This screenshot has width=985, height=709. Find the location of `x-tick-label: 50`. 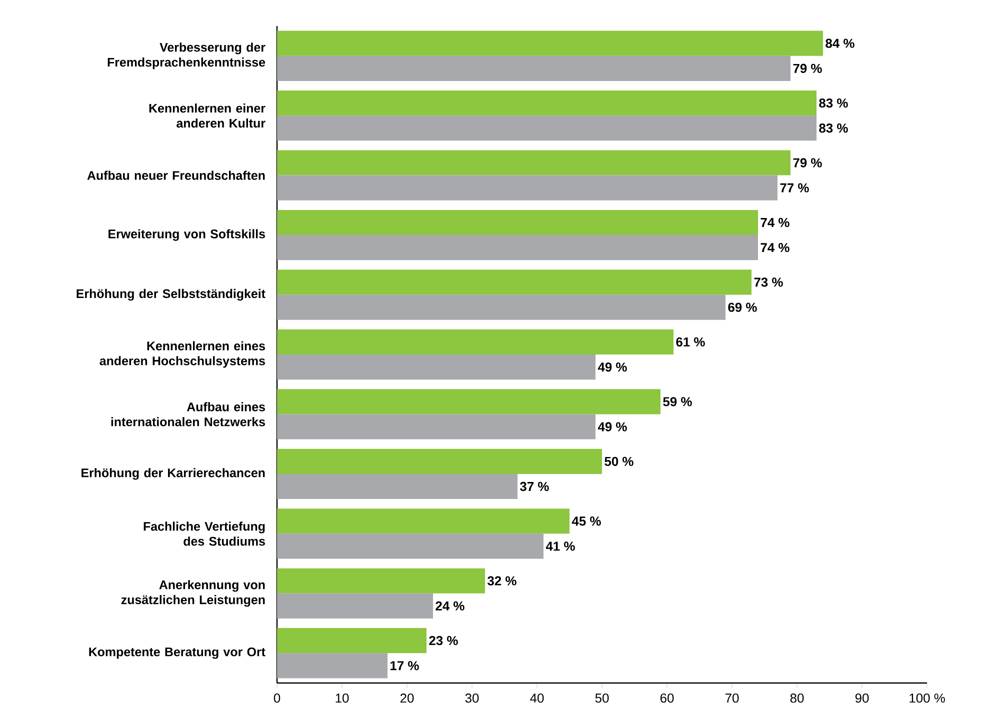

x-tick-label: 50 is located at coordinates (602, 698).